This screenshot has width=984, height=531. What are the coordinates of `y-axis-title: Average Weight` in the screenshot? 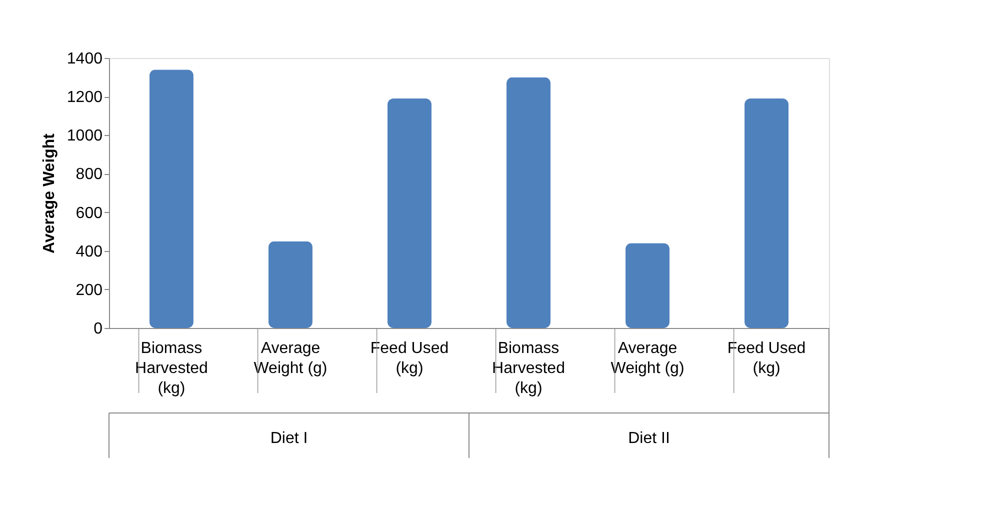 It's located at (49, 193).